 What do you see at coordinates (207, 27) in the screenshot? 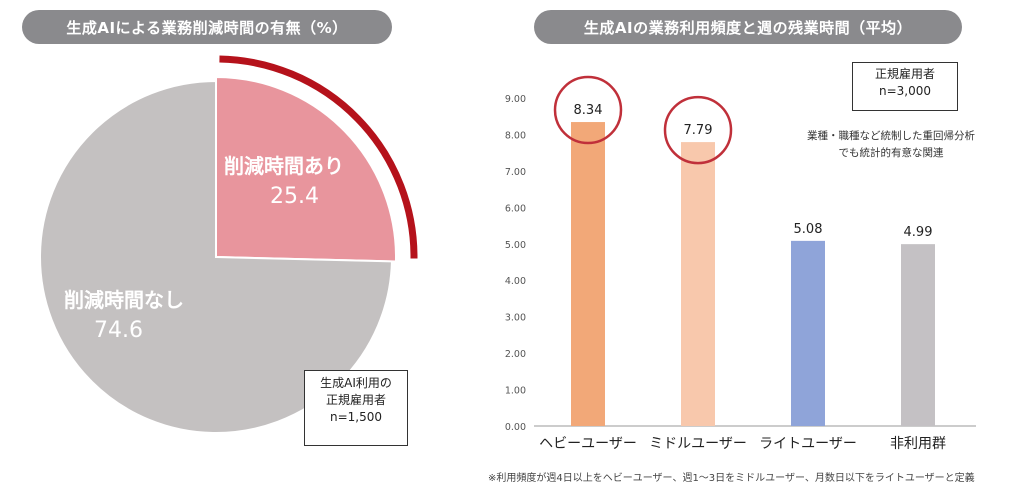
I see `pie-chart-title: 生成AIによる業務削減時間の有無（%）` at bounding box center [207, 27].